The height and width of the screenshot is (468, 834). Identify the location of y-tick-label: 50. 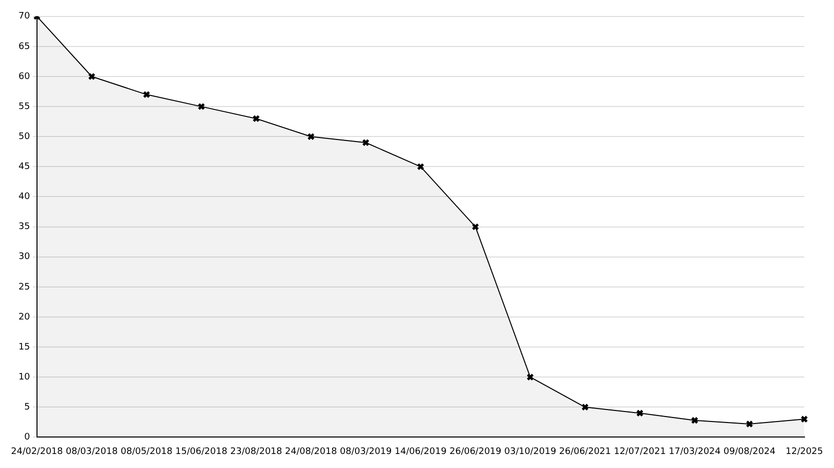
(24, 137).